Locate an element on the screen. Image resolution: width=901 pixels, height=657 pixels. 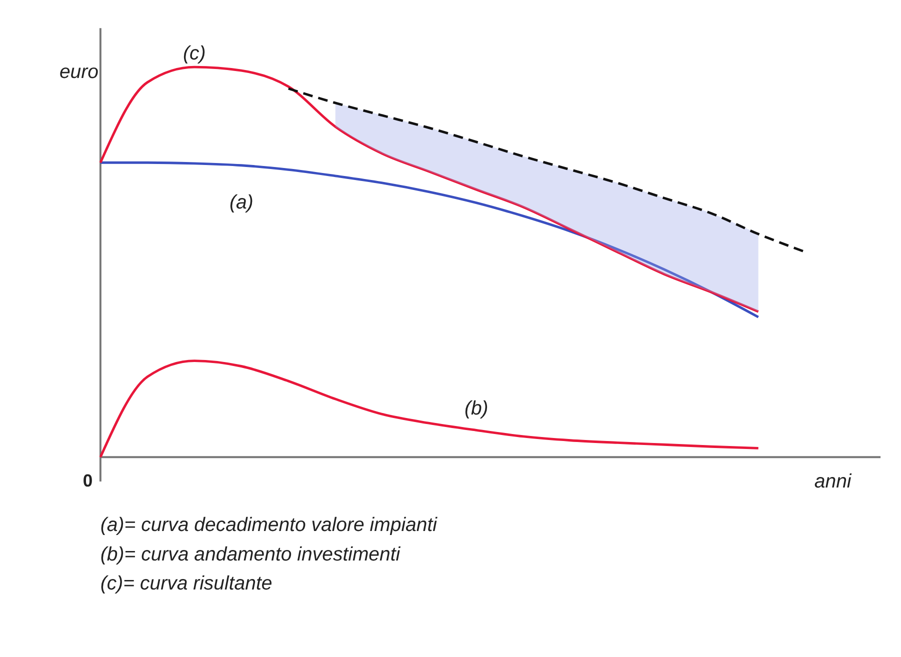
text: (a)= curva decadimento valore impianti is located at coordinates (269, 525).